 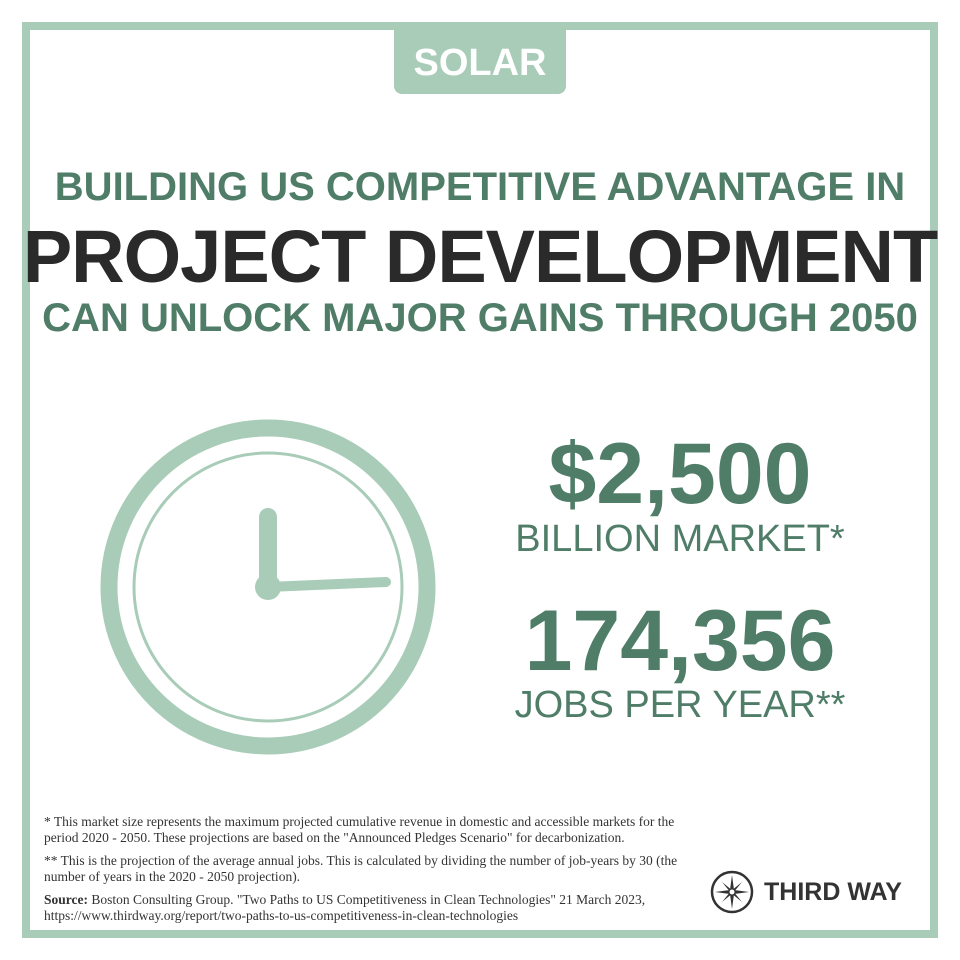 I want to click on jobs-value: 174,356, so click(x=680, y=641).